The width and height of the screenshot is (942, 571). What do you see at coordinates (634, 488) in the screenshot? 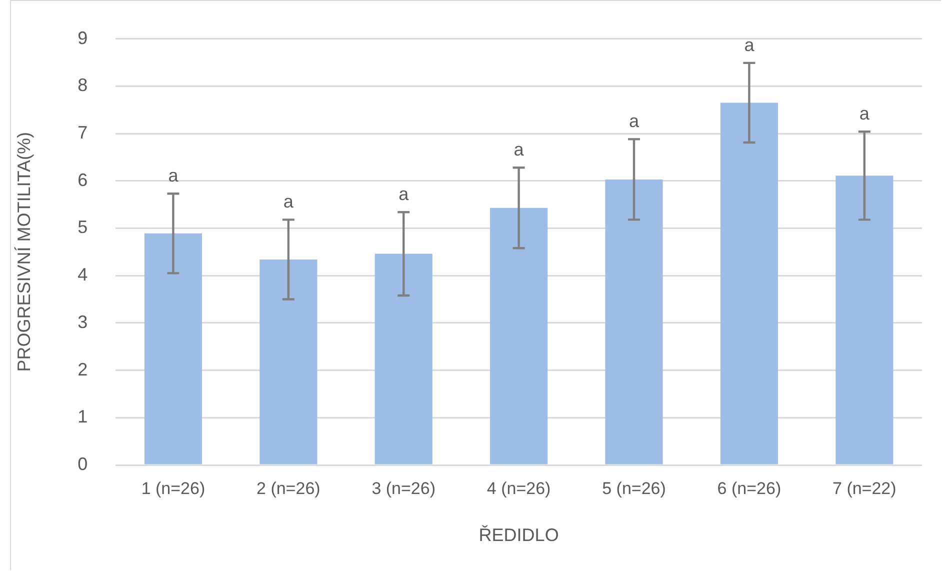
I see `x-tick-label: 5 (n=26)` at bounding box center [634, 488].